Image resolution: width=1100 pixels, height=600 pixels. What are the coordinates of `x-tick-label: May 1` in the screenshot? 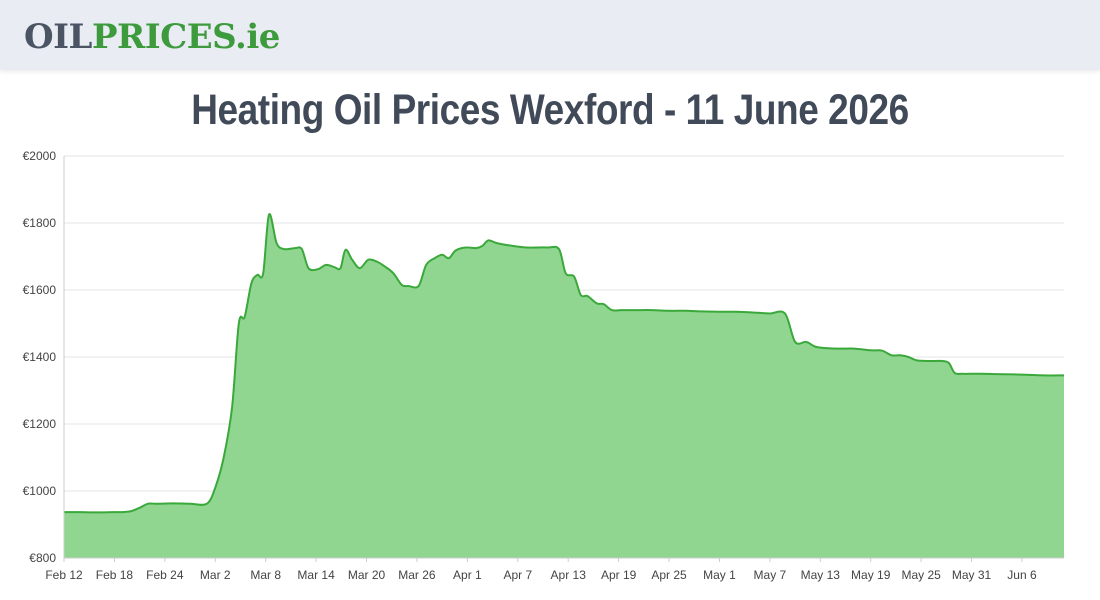 It's located at (719, 575).